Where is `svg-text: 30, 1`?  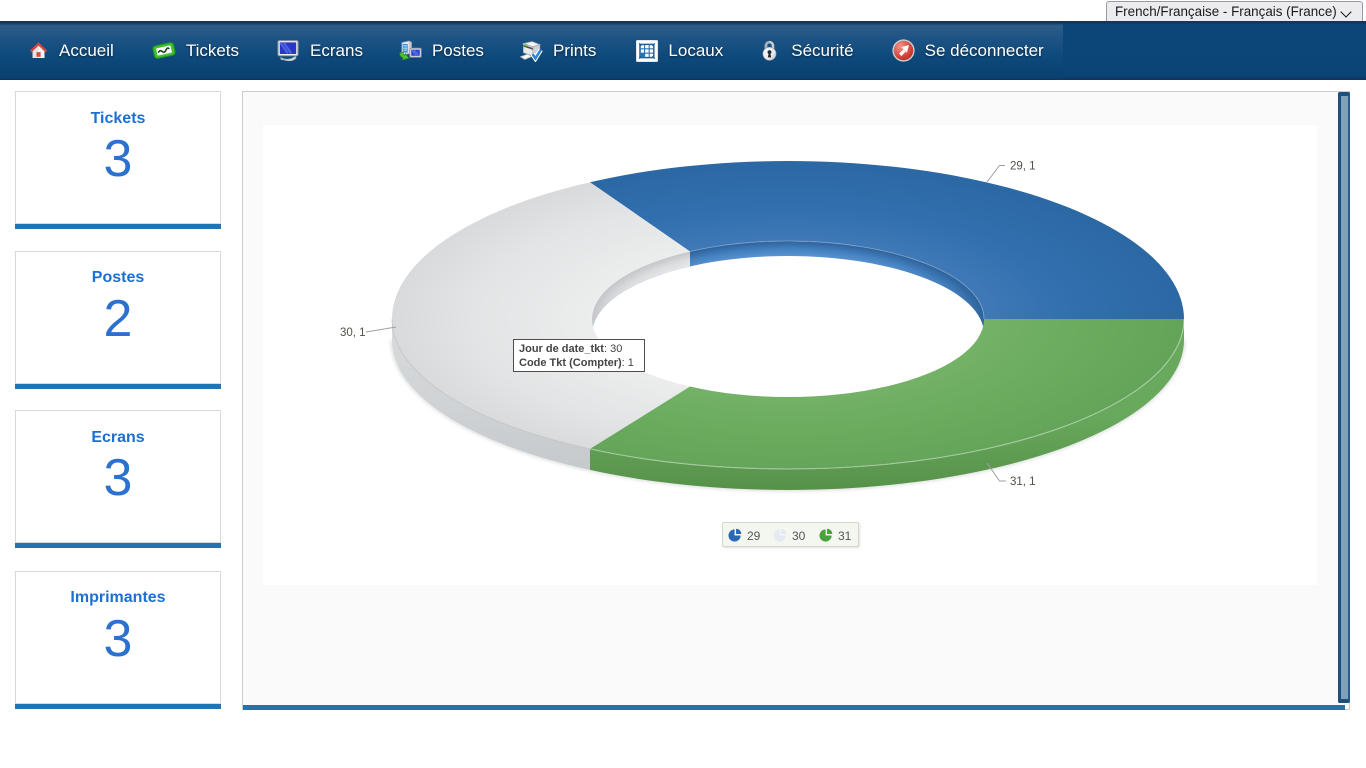 svg-text: 30, 1 is located at coordinates (353, 333).